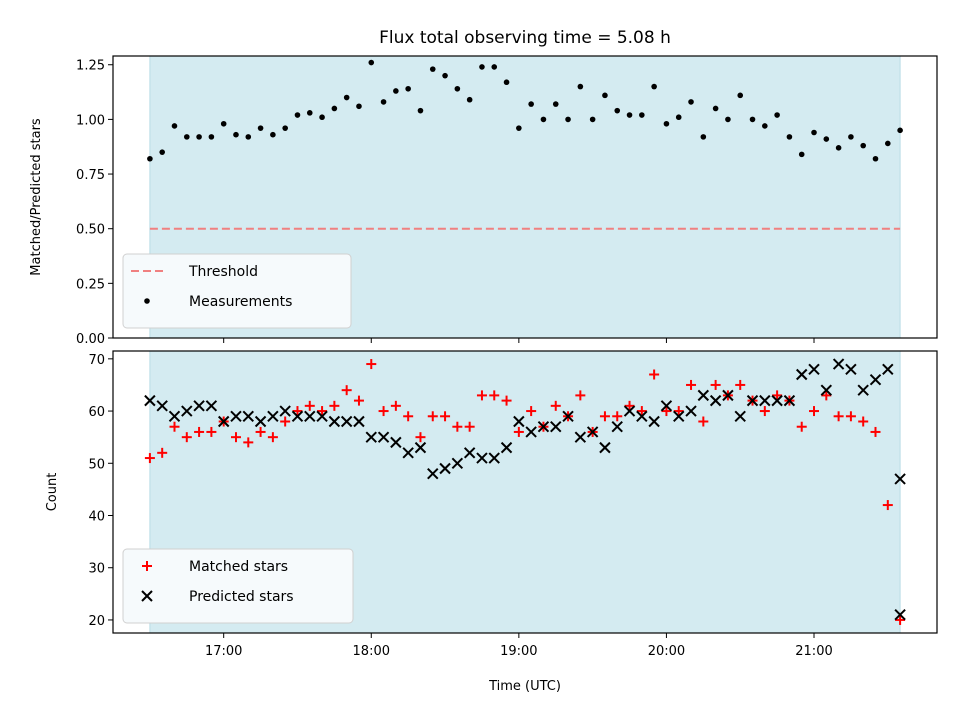  What do you see at coordinates (96, 569) in the screenshot?
I see `y-tick-label: 30` at bounding box center [96, 569].